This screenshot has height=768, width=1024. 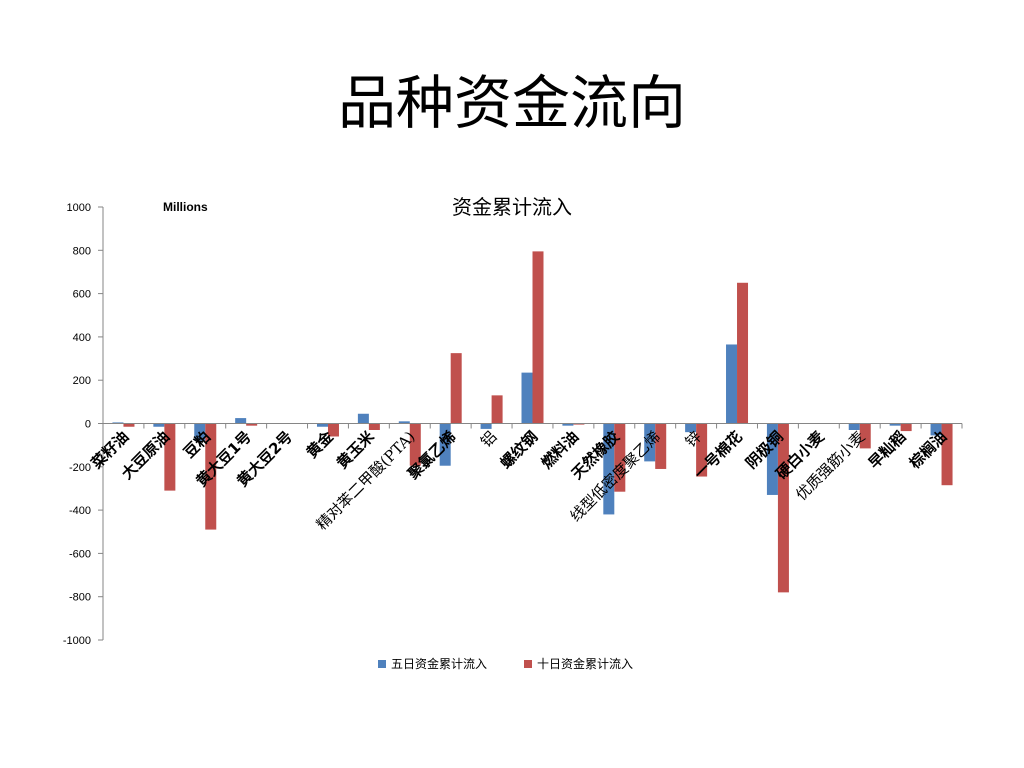 I want to click on category-label: 早籼稻, so click(x=887, y=450).